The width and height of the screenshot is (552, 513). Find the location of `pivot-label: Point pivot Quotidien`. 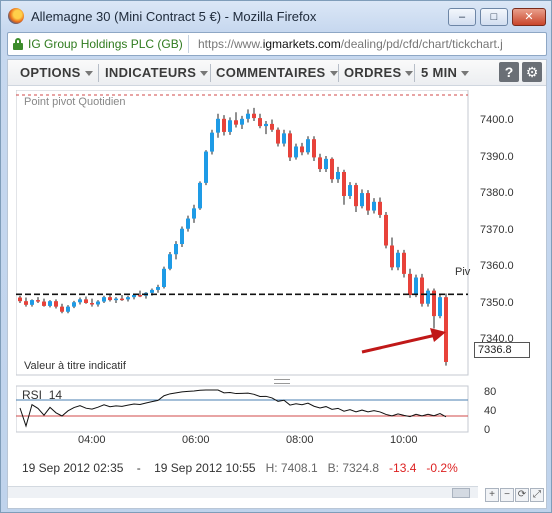

pivot-label: Point pivot Quotidien is located at coordinates (75, 102).